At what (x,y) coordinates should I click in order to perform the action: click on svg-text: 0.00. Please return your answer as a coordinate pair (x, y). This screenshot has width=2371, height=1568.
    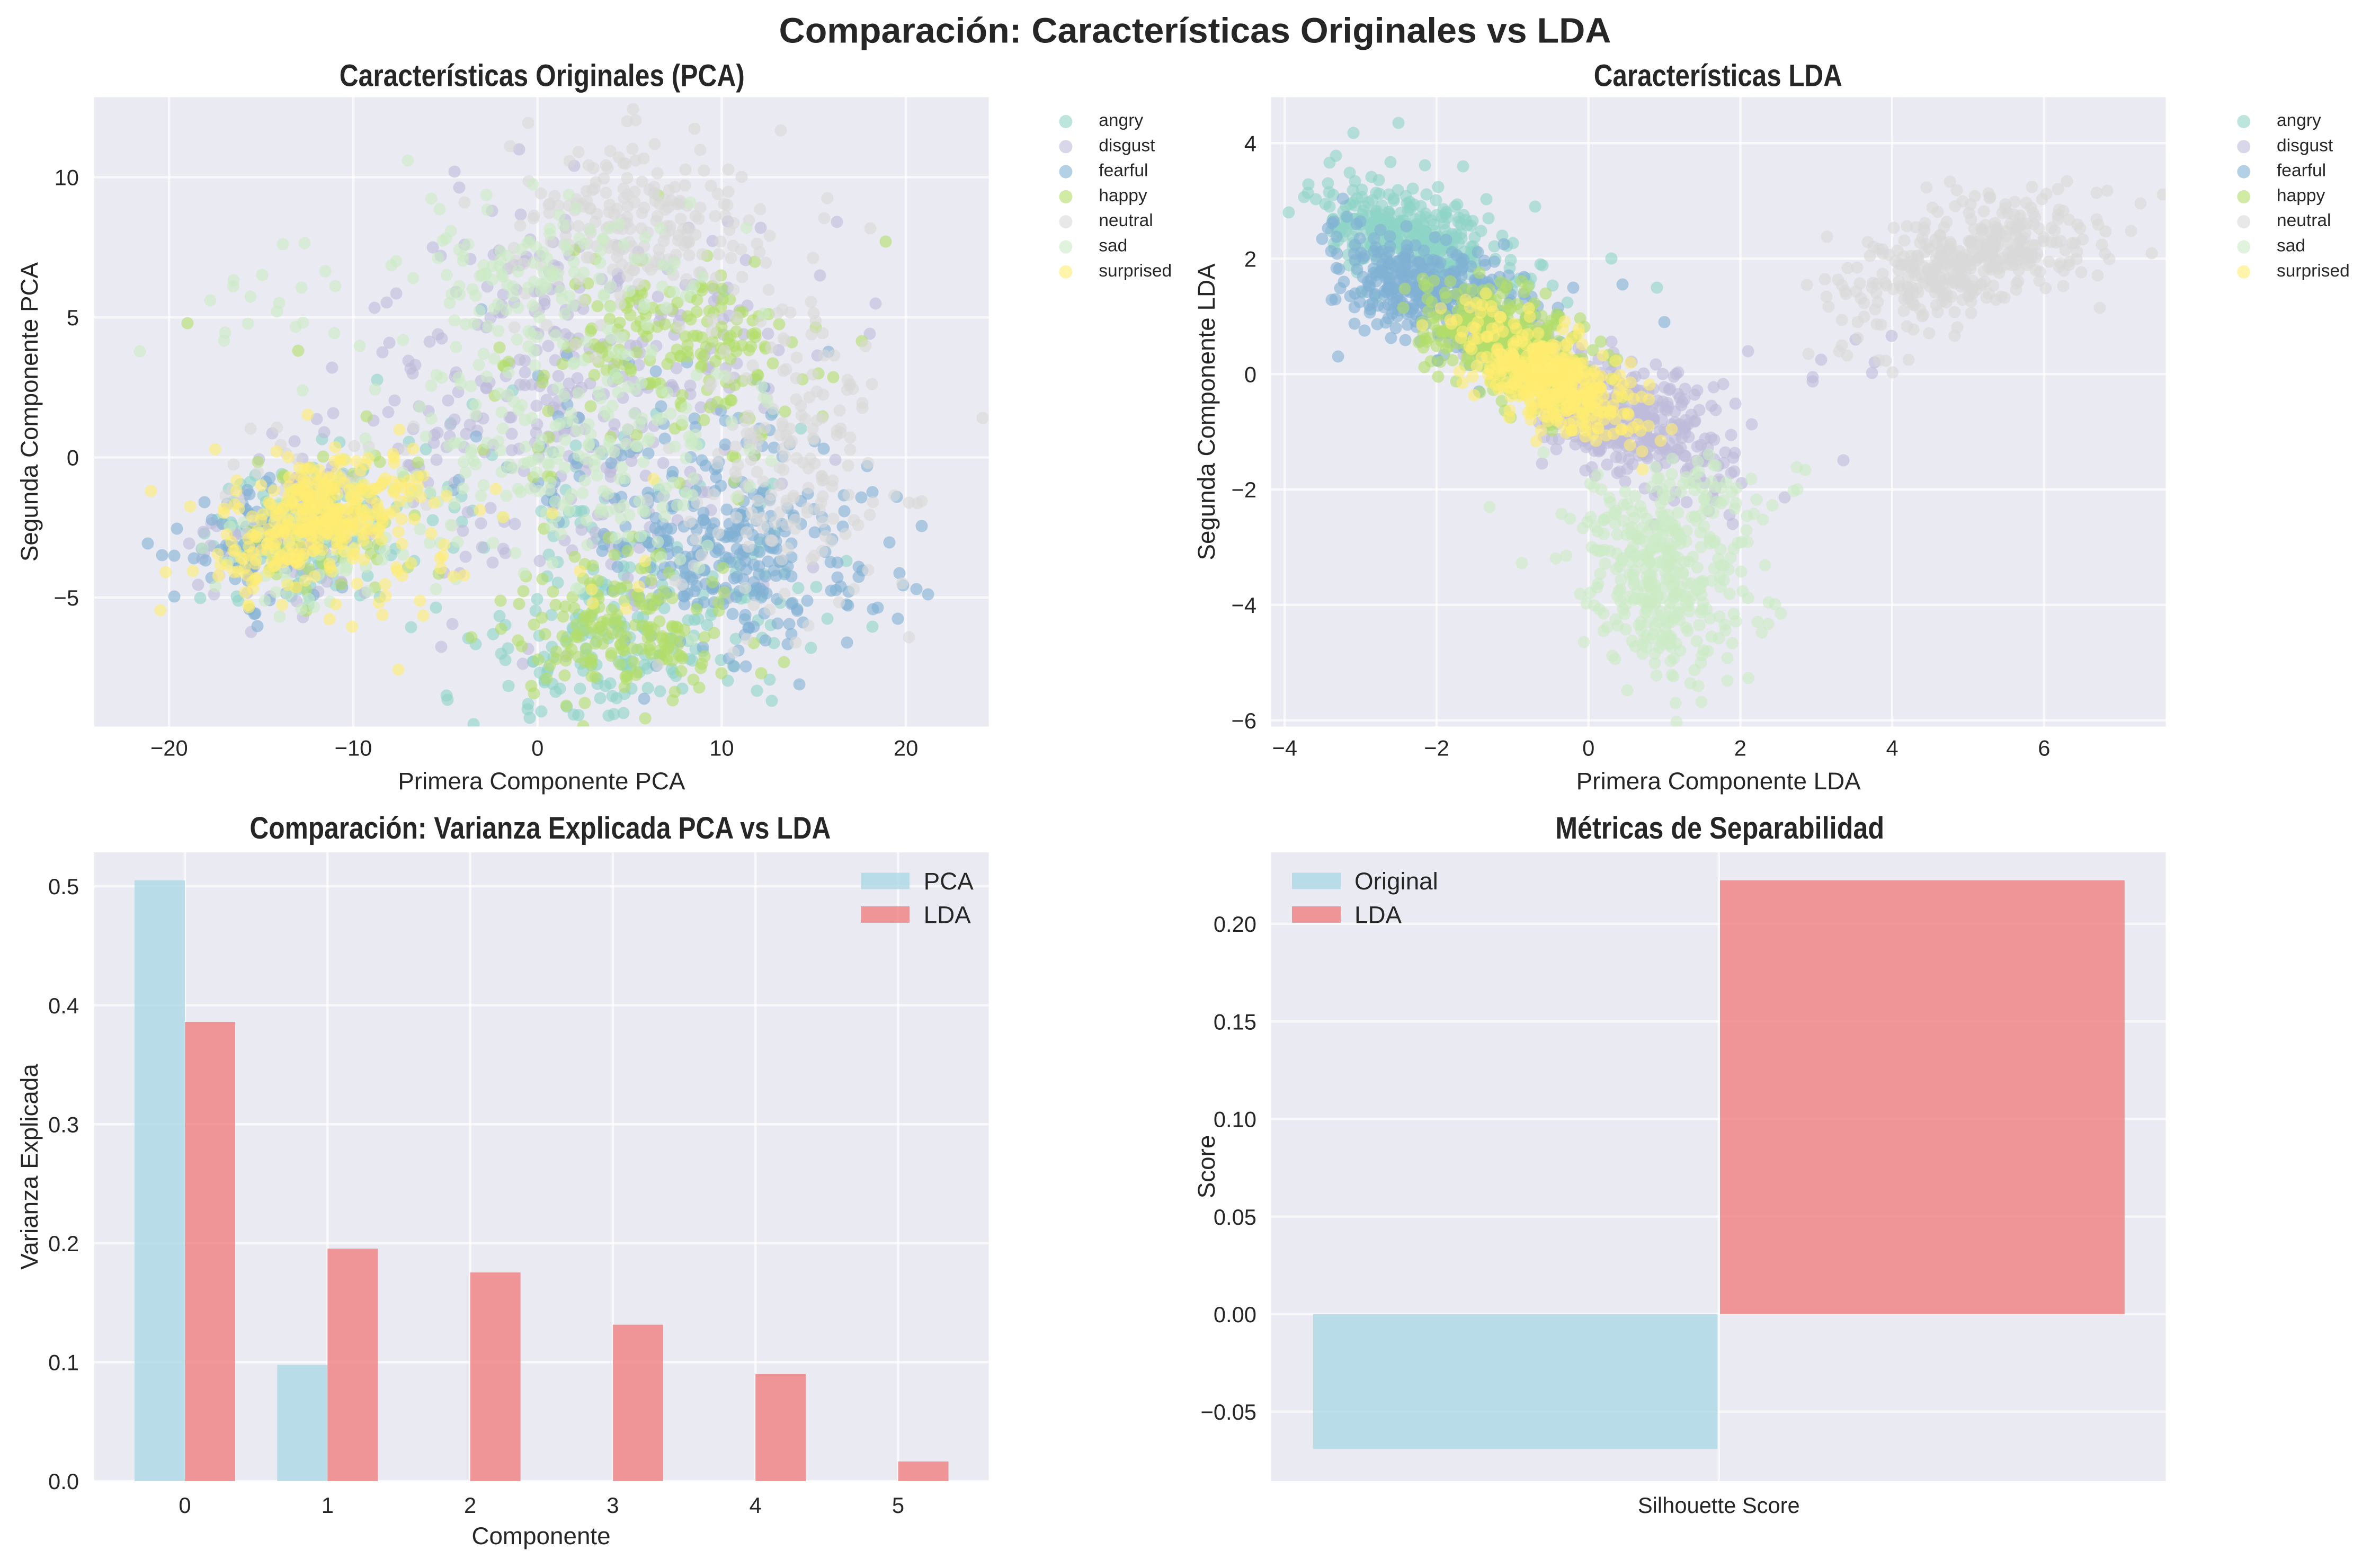
    Looking at the image, I should click on (1235, 1314).